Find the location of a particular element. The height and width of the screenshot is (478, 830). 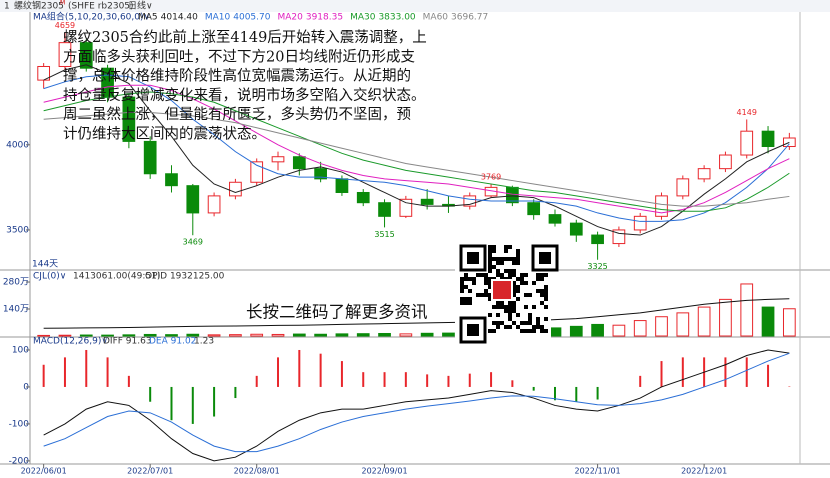

legend-value: 4014.40 is located at coordinates (179, 18).